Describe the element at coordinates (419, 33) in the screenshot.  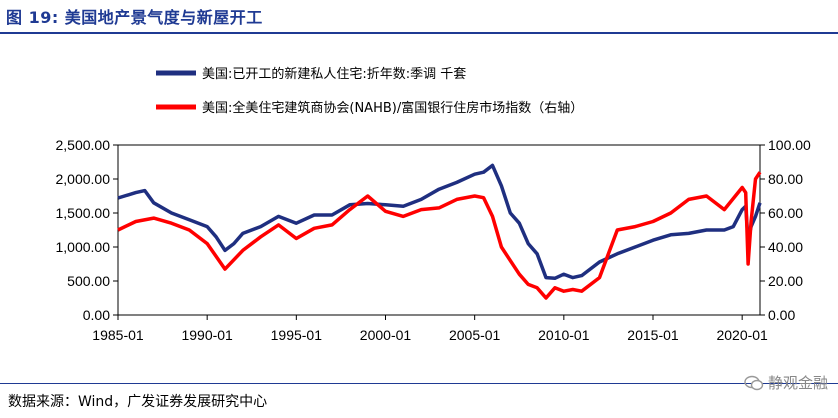
I see `title-divider` at that location.